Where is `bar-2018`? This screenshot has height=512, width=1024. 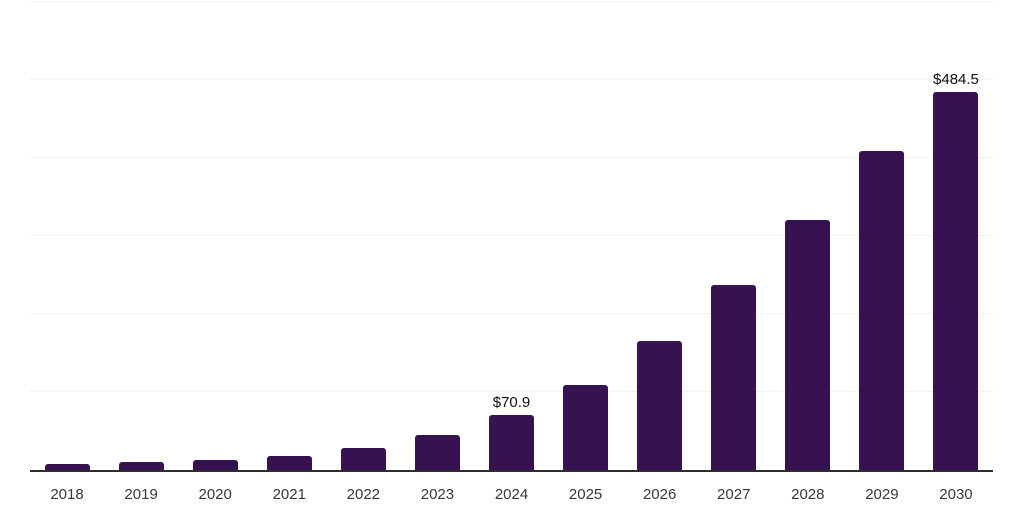
bar-2018 is located at coordinates (67, 467).